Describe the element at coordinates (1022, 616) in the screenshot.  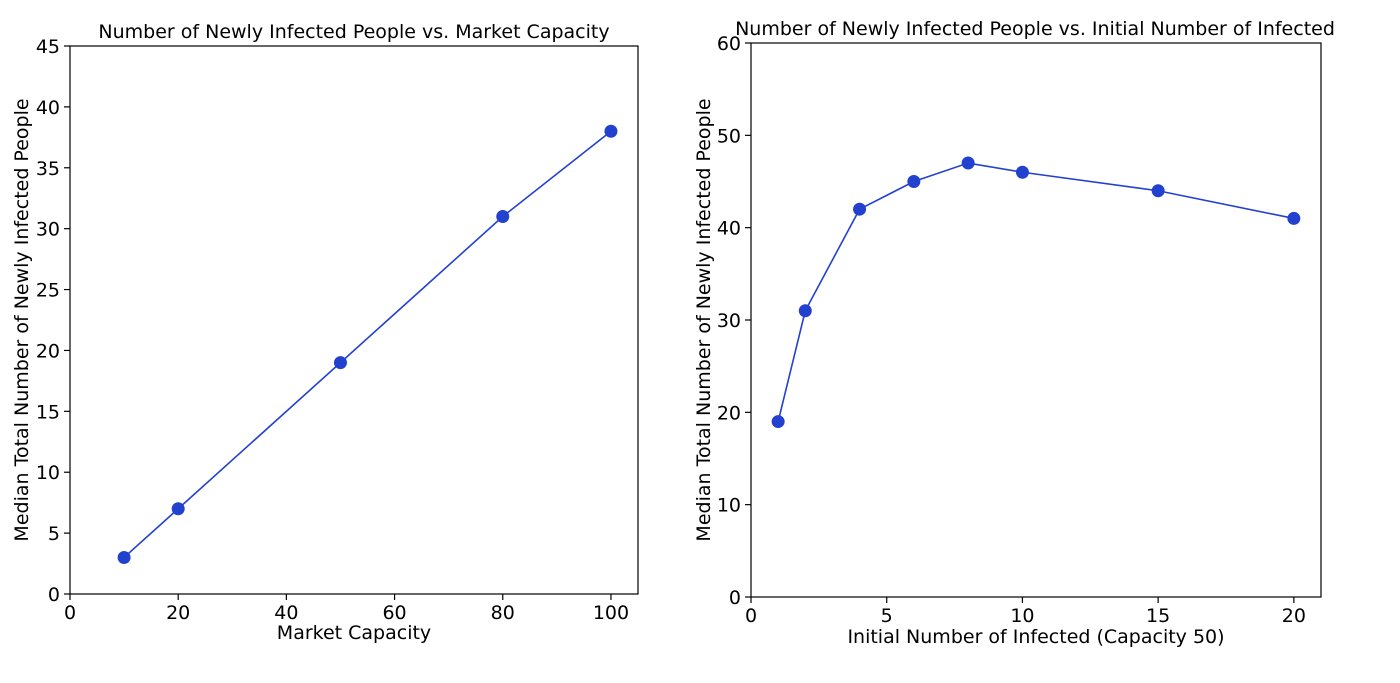
I see `x-tick-label: 10` at that location.